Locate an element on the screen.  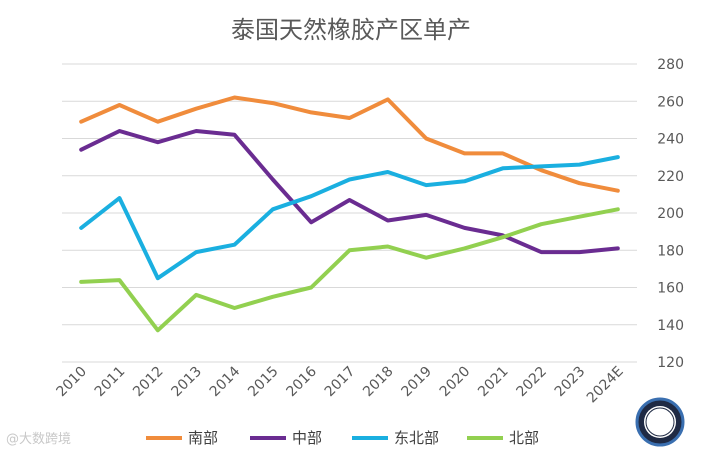
x-tick-label: 2016 is located at coordinates (301, 381).